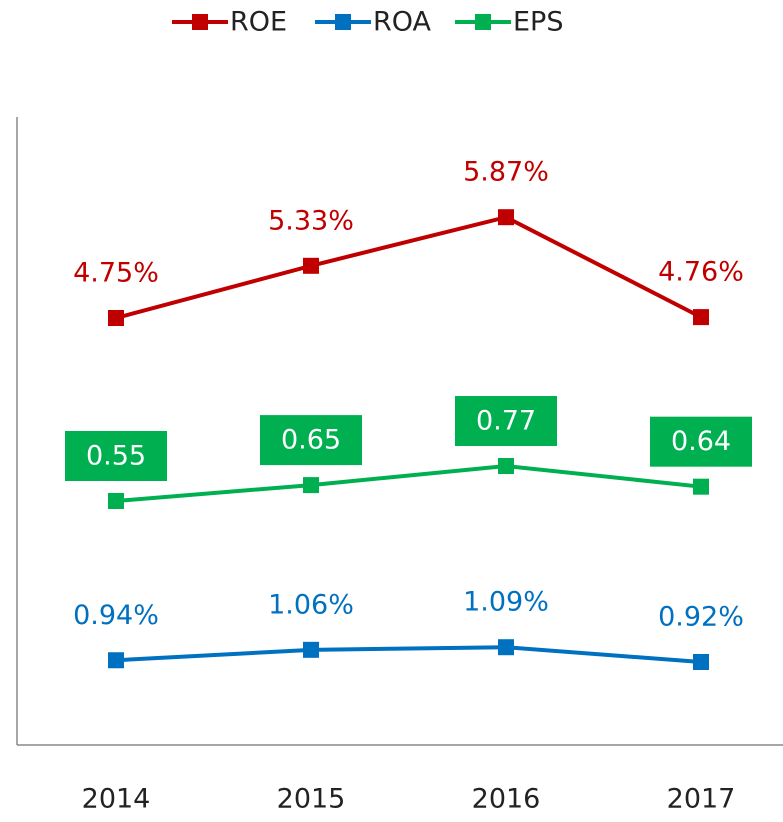  I want to click on data-label: 4.76%, so click(701, 272).